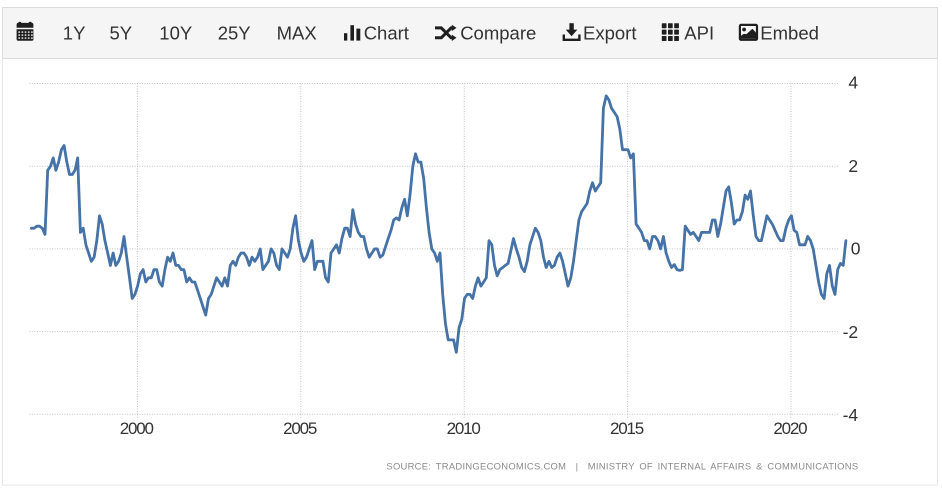 This screenshot has width=942, height=491. What do you see at coordinates (851, 415) in the screenshot?
I see `svg-text: -4` at bounding box center [851, 415].